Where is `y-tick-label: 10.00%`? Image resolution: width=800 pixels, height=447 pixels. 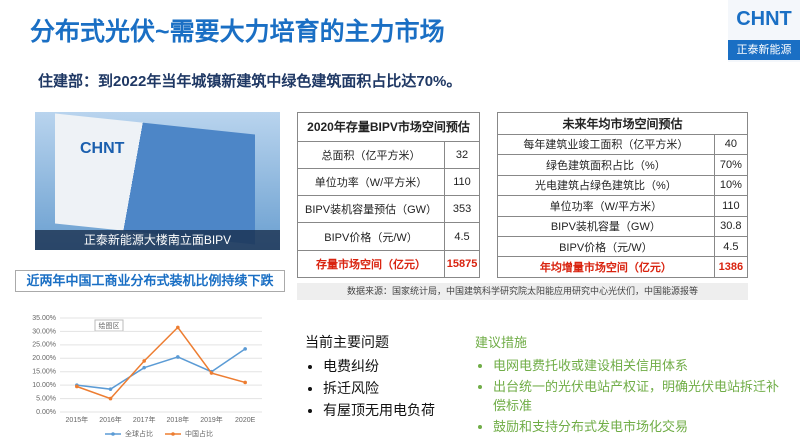 y-tick-label: 10.00% is located at coordinates (44, 385).